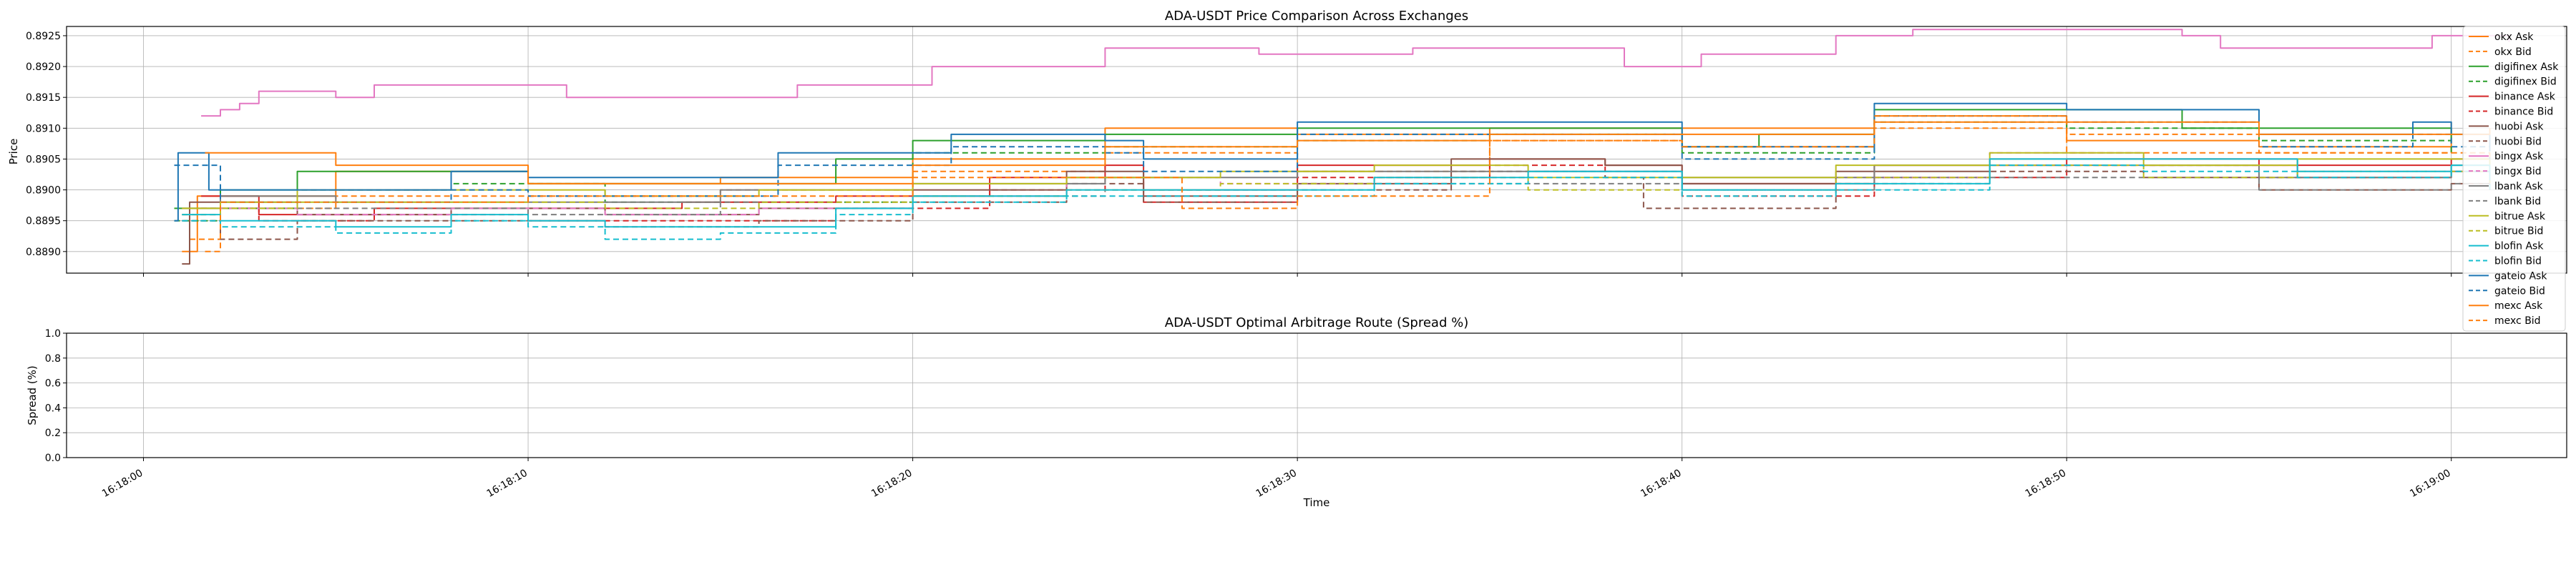 This screenshot has height=572, width=2576. Describe the element at coordinates (2520, 276) in the screenshot. I see `legend-label: gateio Ask` at that location.